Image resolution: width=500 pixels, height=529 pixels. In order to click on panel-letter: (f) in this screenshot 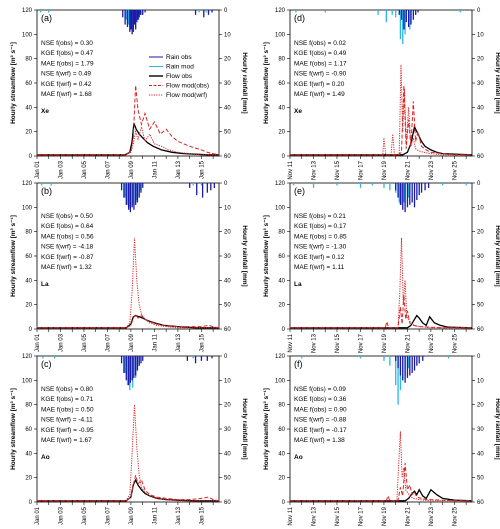, I will do `click(298, 364)`.